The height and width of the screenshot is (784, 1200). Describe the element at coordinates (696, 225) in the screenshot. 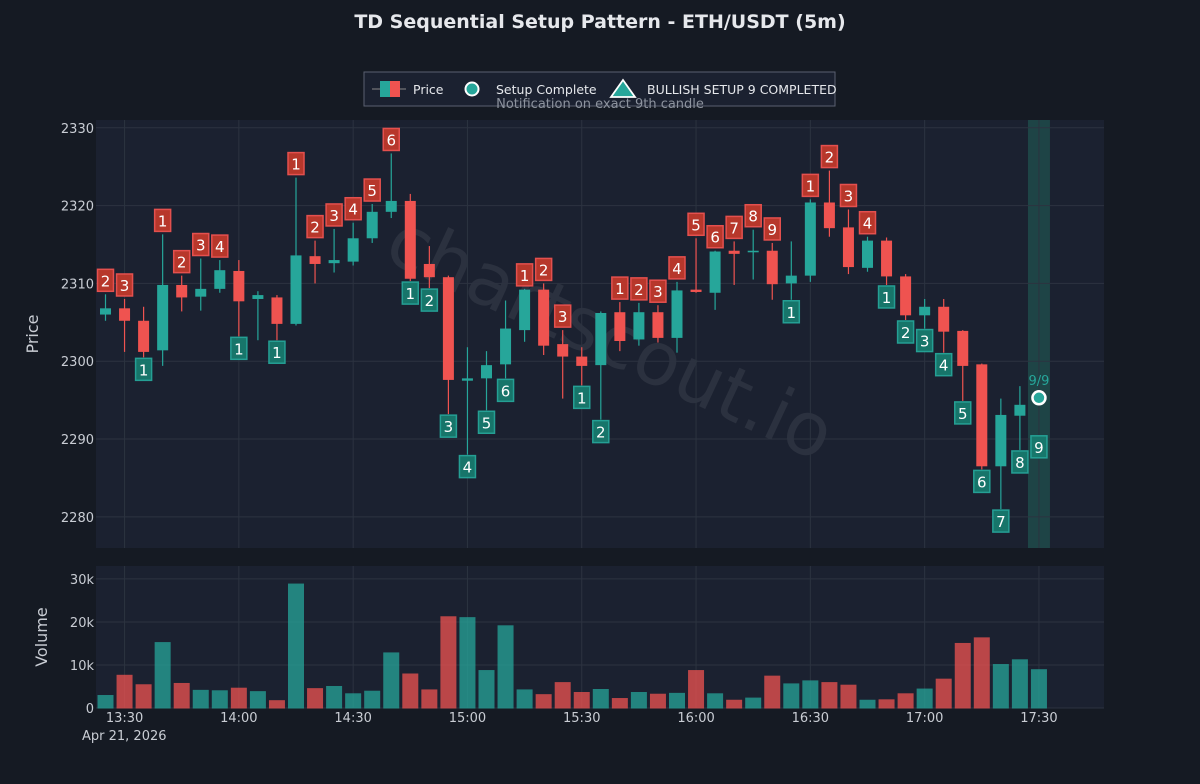

I see `setup-count-label: 5` at that location.